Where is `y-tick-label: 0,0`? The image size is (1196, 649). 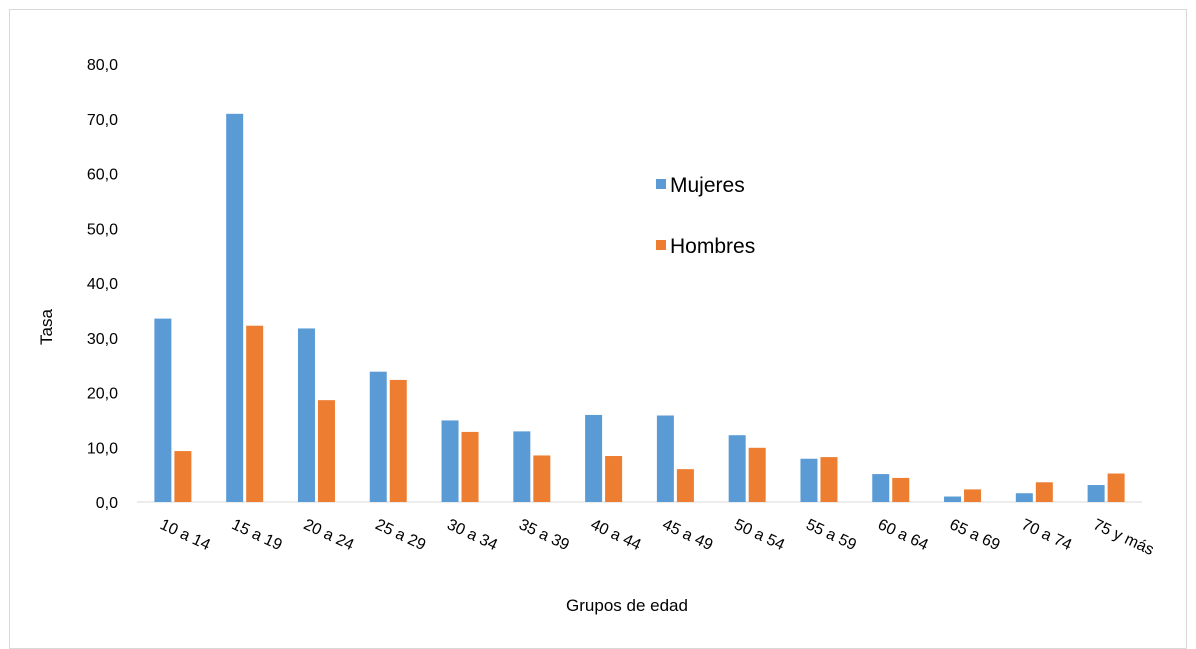 y-tick-label: 0,0 is located at coordinates (107, 503).